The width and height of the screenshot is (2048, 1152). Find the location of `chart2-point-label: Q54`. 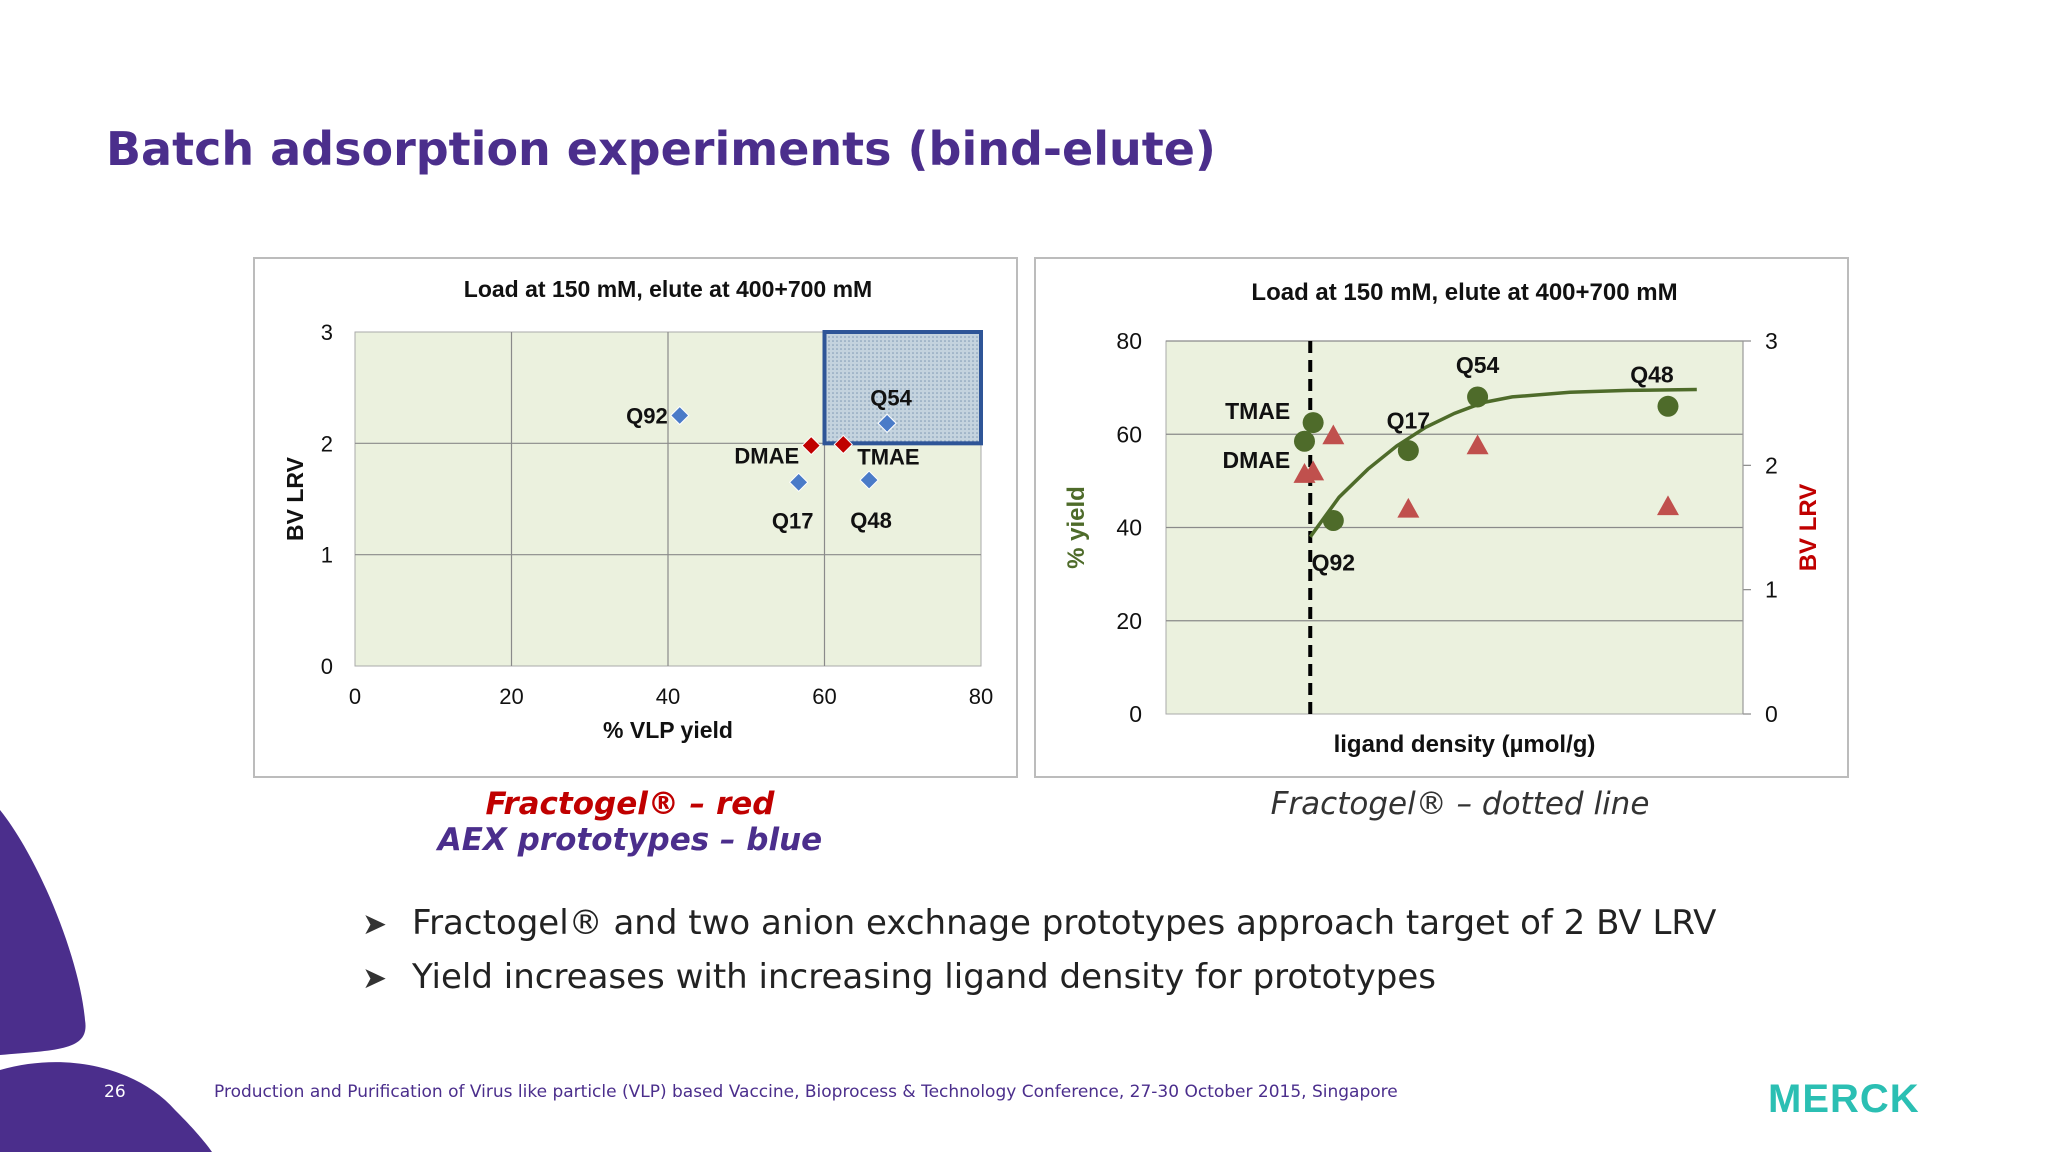

chart2-point-label: Q54 is located at coordinates (1478, 365).